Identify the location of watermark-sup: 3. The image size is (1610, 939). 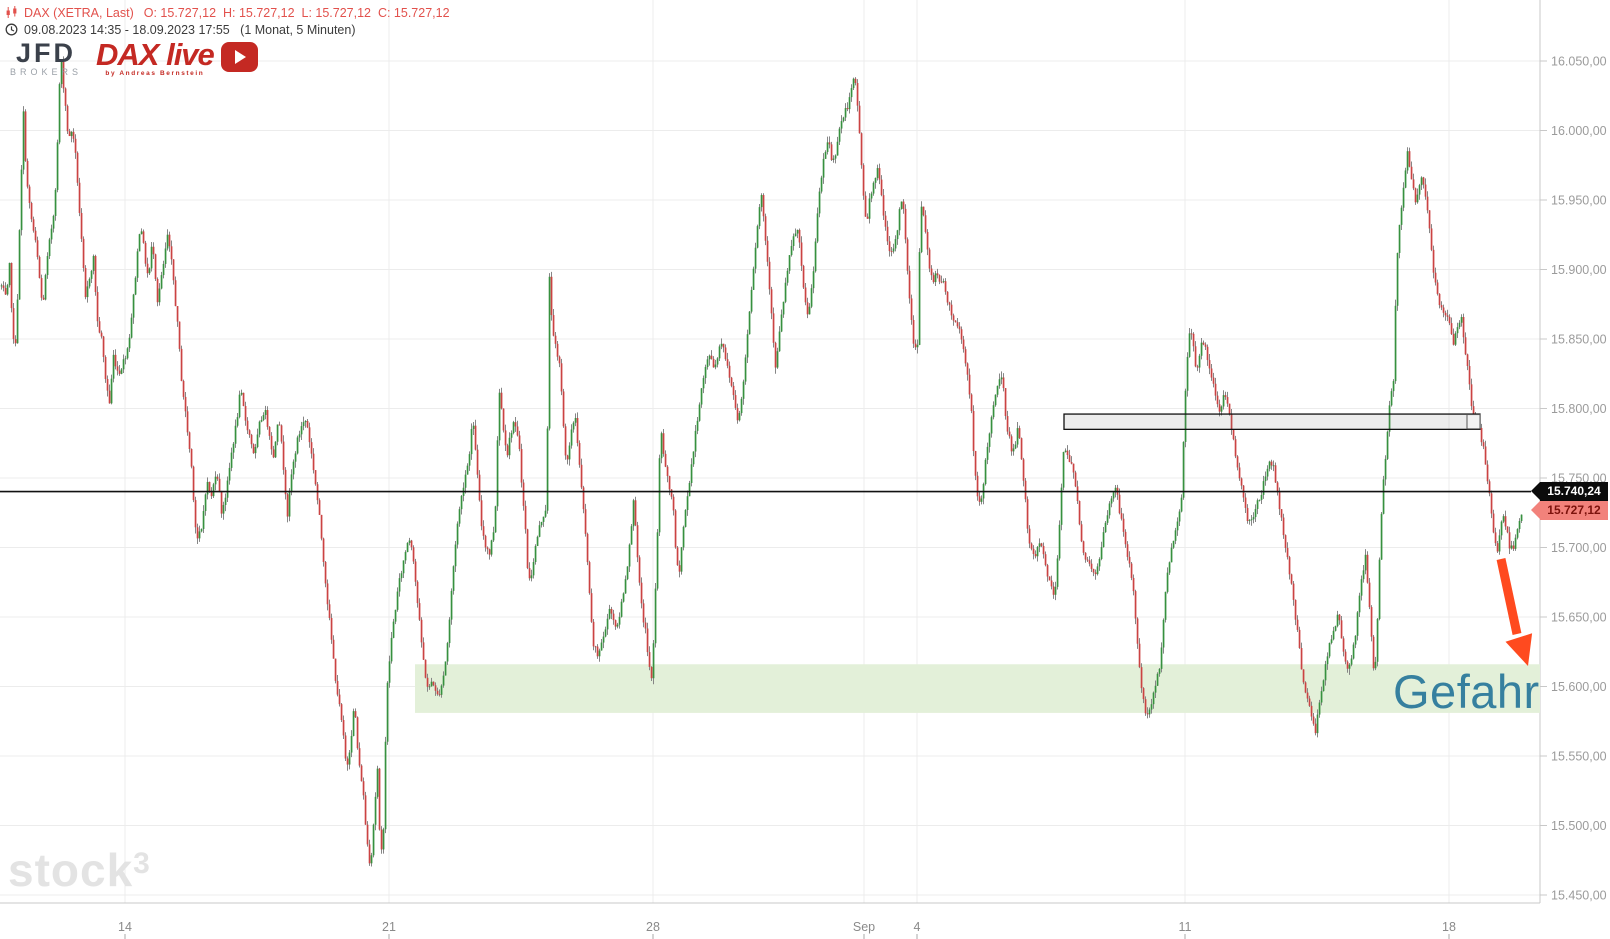
(141, 863).